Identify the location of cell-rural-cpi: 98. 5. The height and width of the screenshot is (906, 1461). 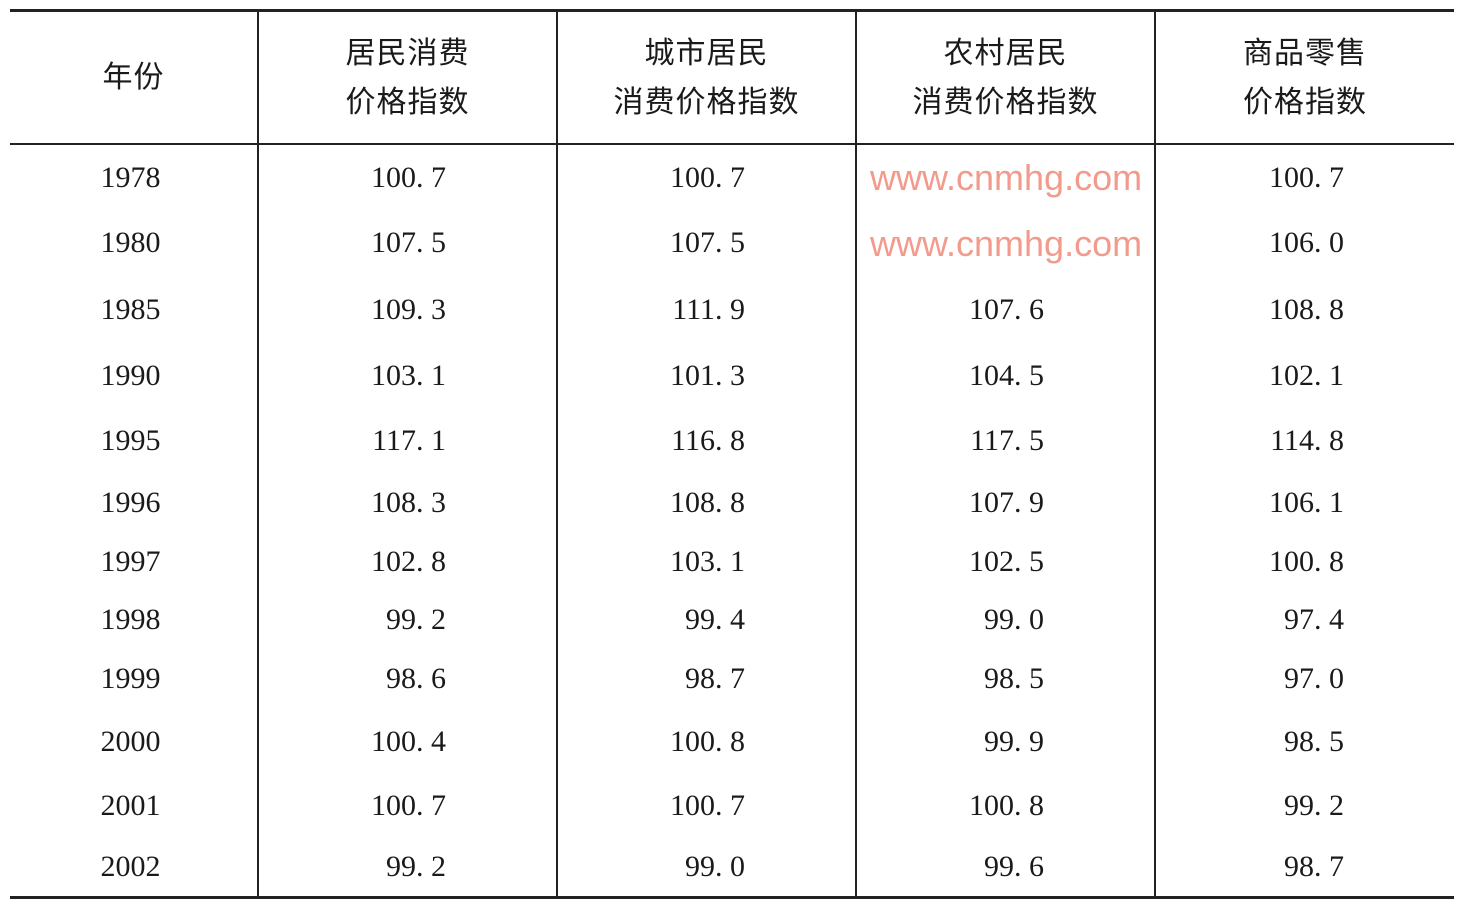
(1005, 679).